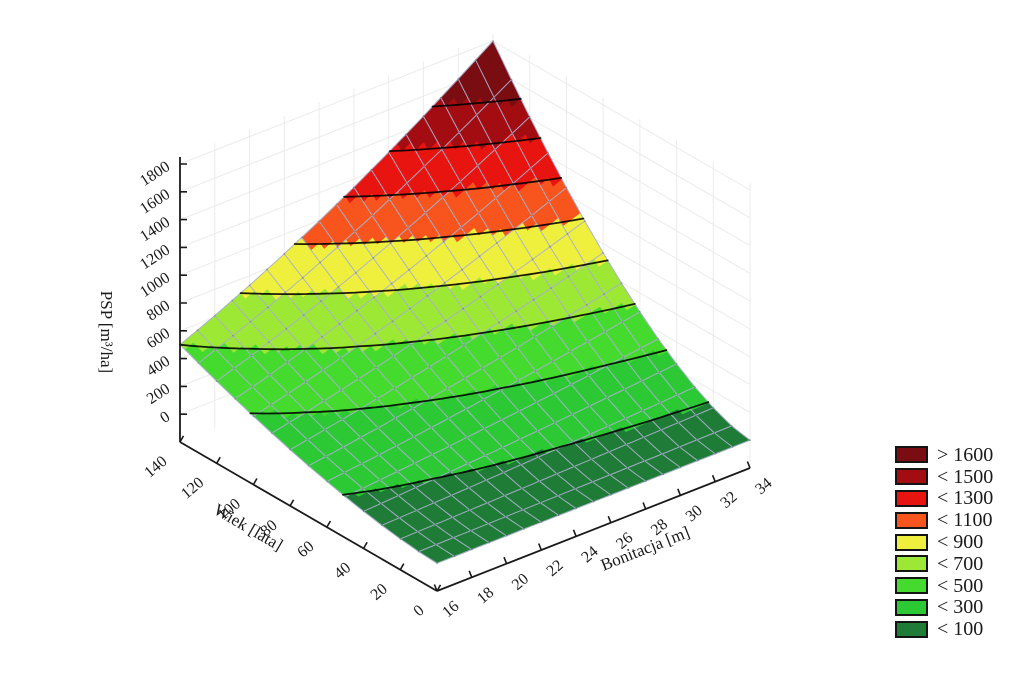  I want to click on y-tick-label: 20, so click(520, 581).